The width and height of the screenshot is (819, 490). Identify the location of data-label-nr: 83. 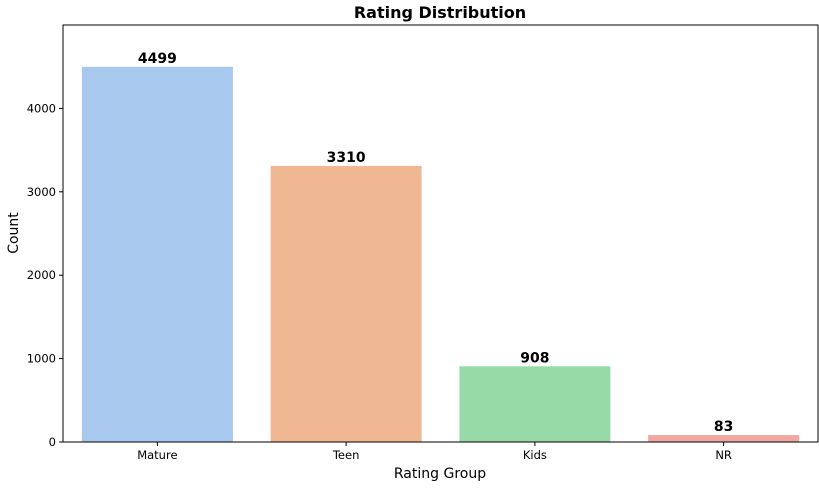
(723, 427).